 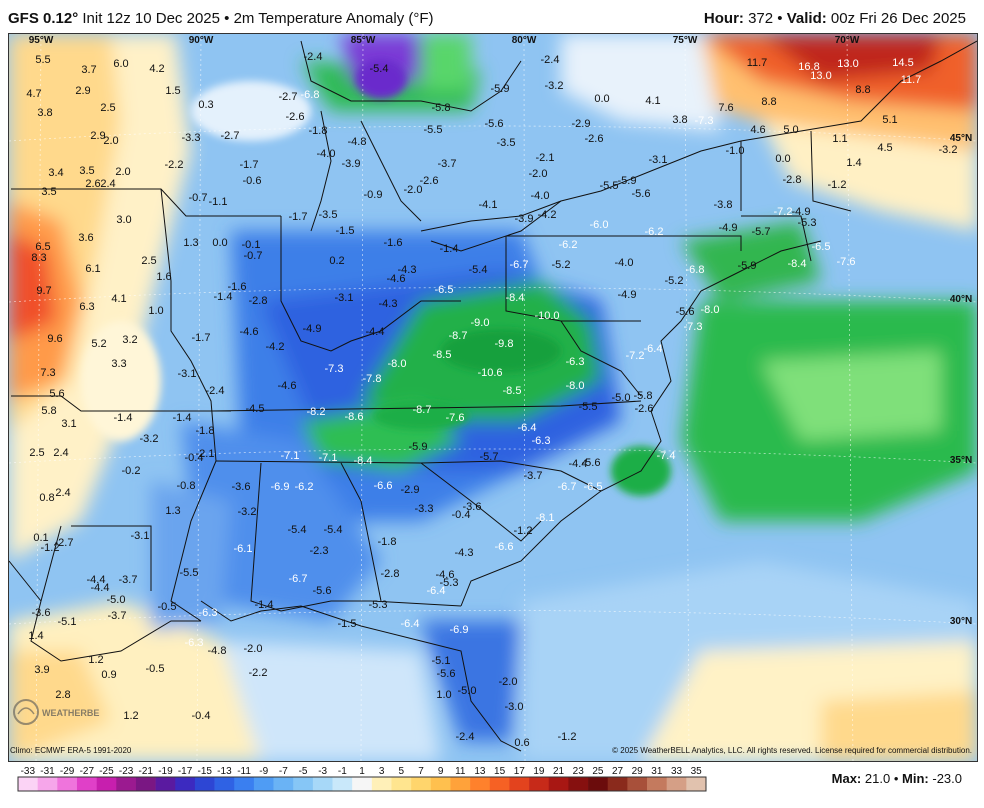 I want to click on anomaly-value: -8.0, so click(x=397, y=364).